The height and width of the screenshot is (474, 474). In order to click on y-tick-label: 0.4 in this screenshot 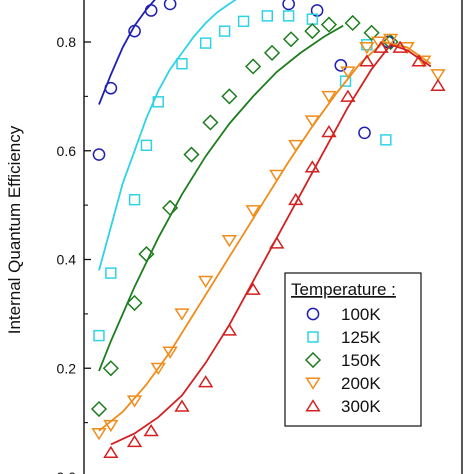, I will do `click(67, 260)`.